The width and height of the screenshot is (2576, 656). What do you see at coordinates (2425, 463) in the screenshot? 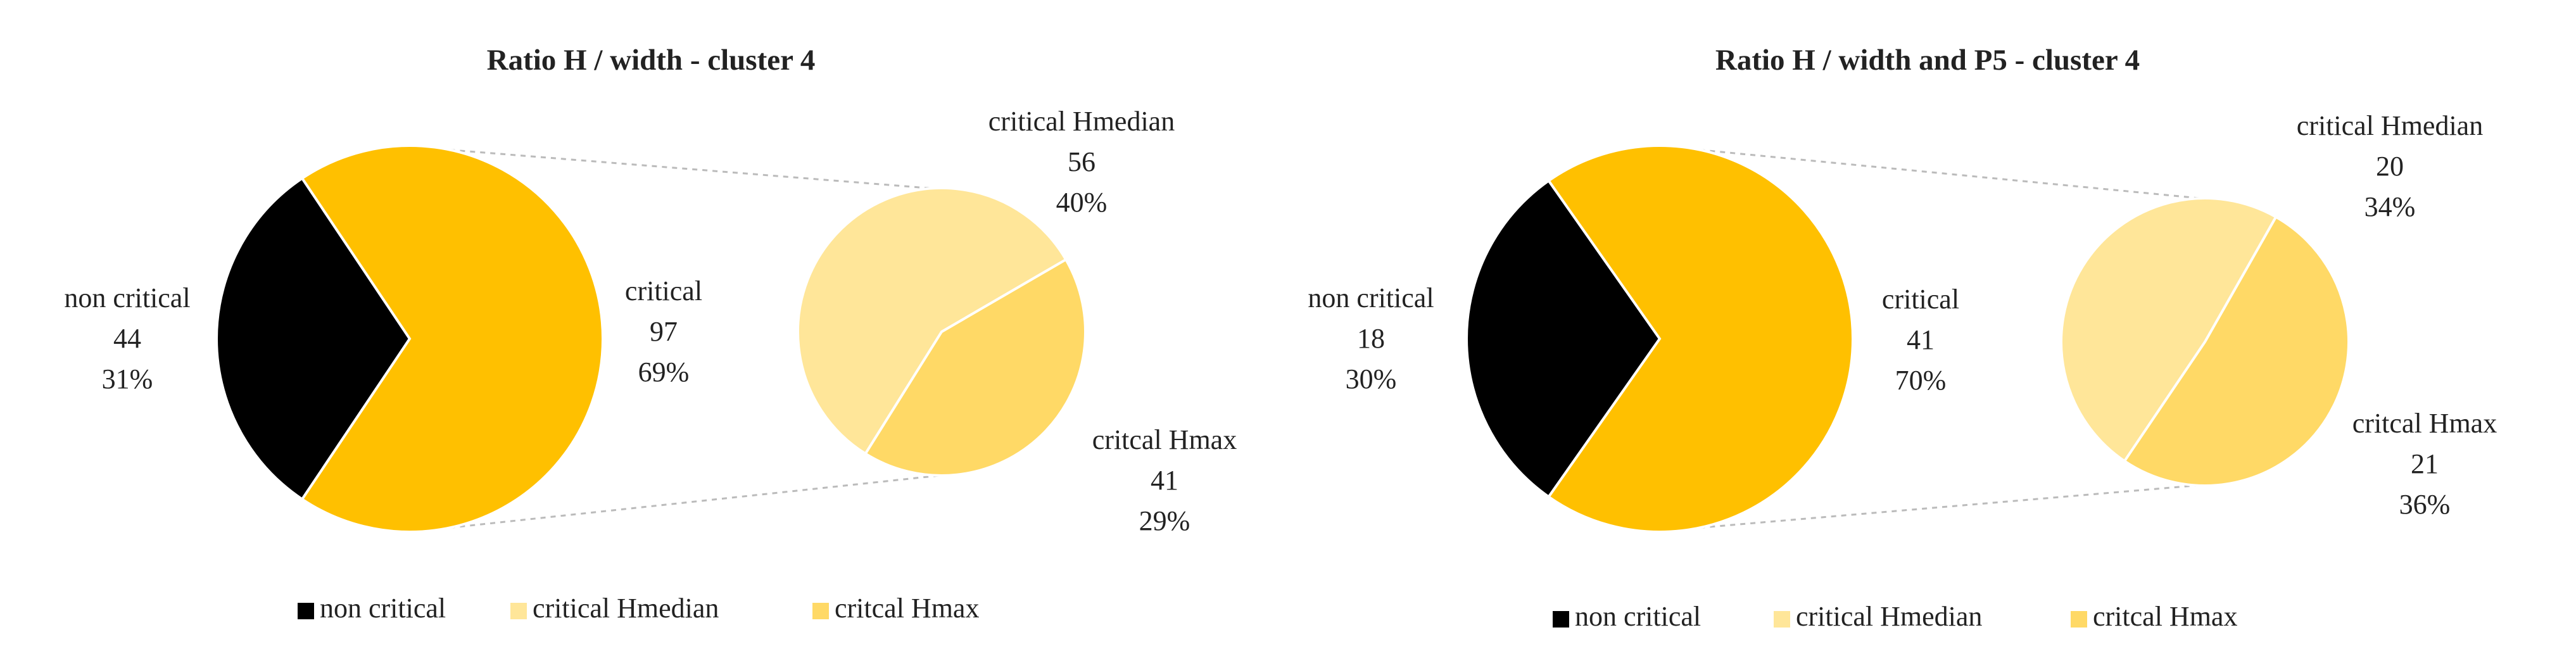
I see `sub-slice-value: 21` at bounding box center [2425, 463].